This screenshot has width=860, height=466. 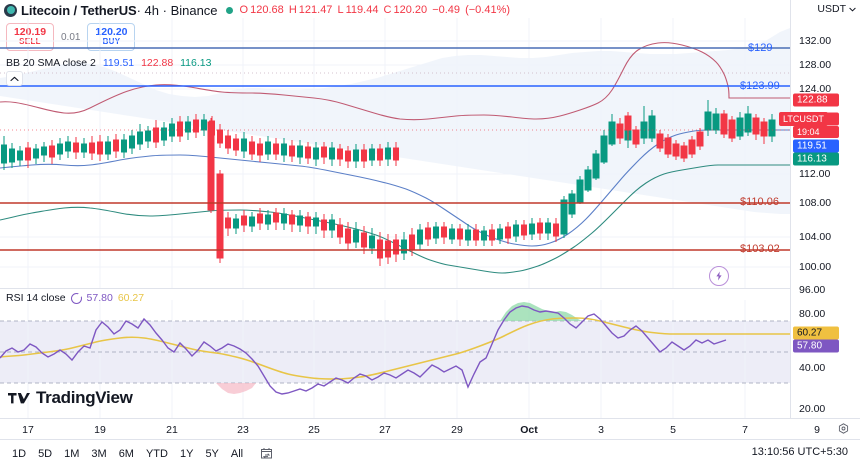 What do you see at coordinates (831, 9) in the screenshot?
I see `price-axis-unit-label: USDT` at bounding box center [831, 9].